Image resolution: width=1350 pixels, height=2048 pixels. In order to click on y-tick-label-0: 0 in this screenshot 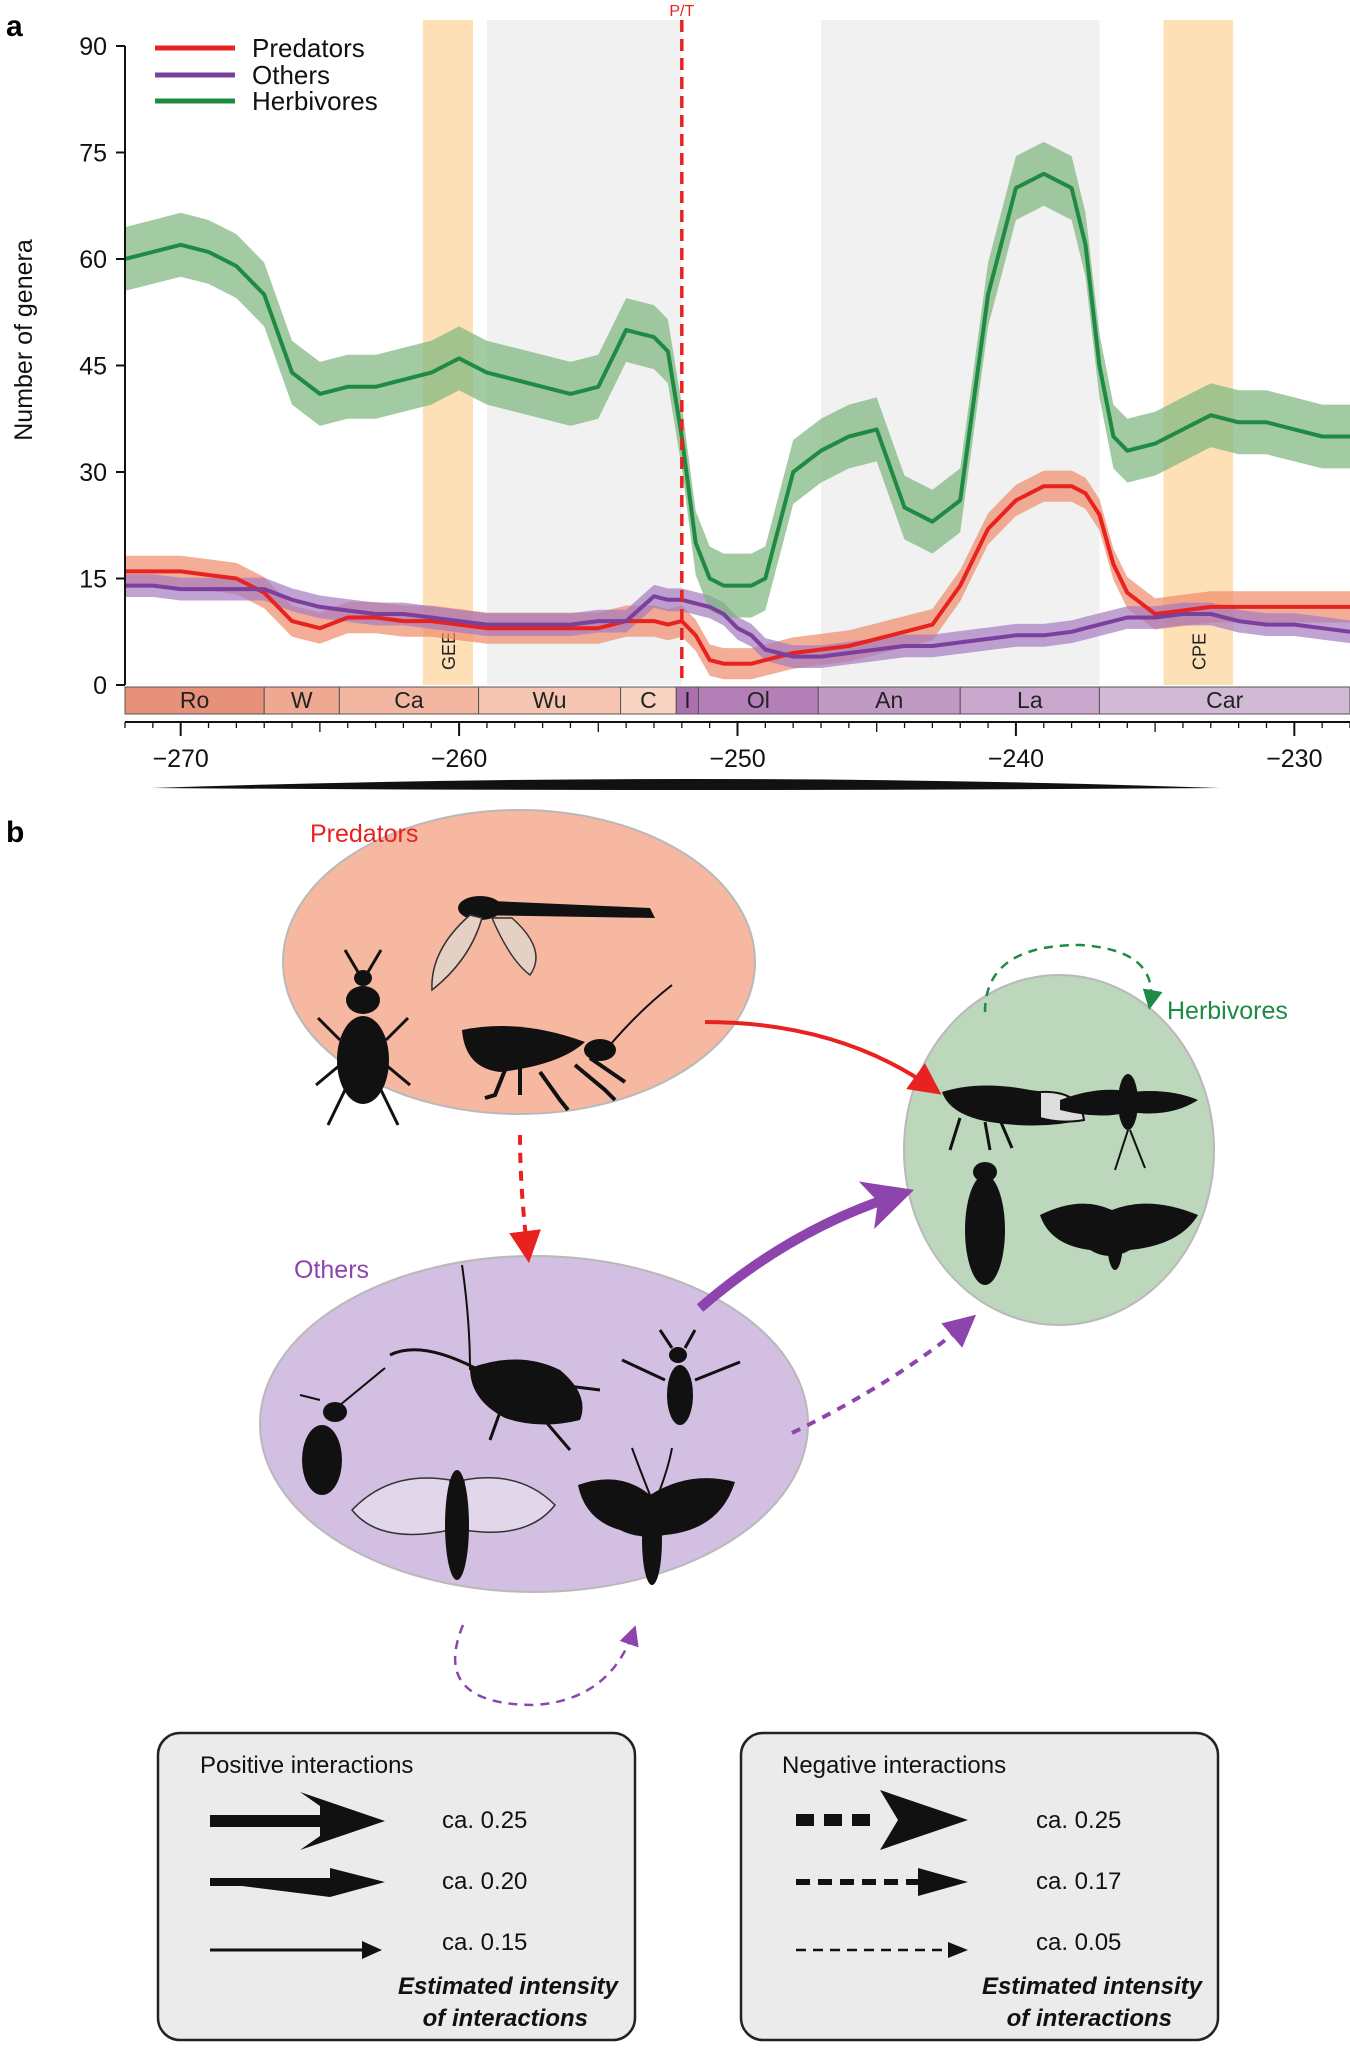, I will do `click(100, 686)`.